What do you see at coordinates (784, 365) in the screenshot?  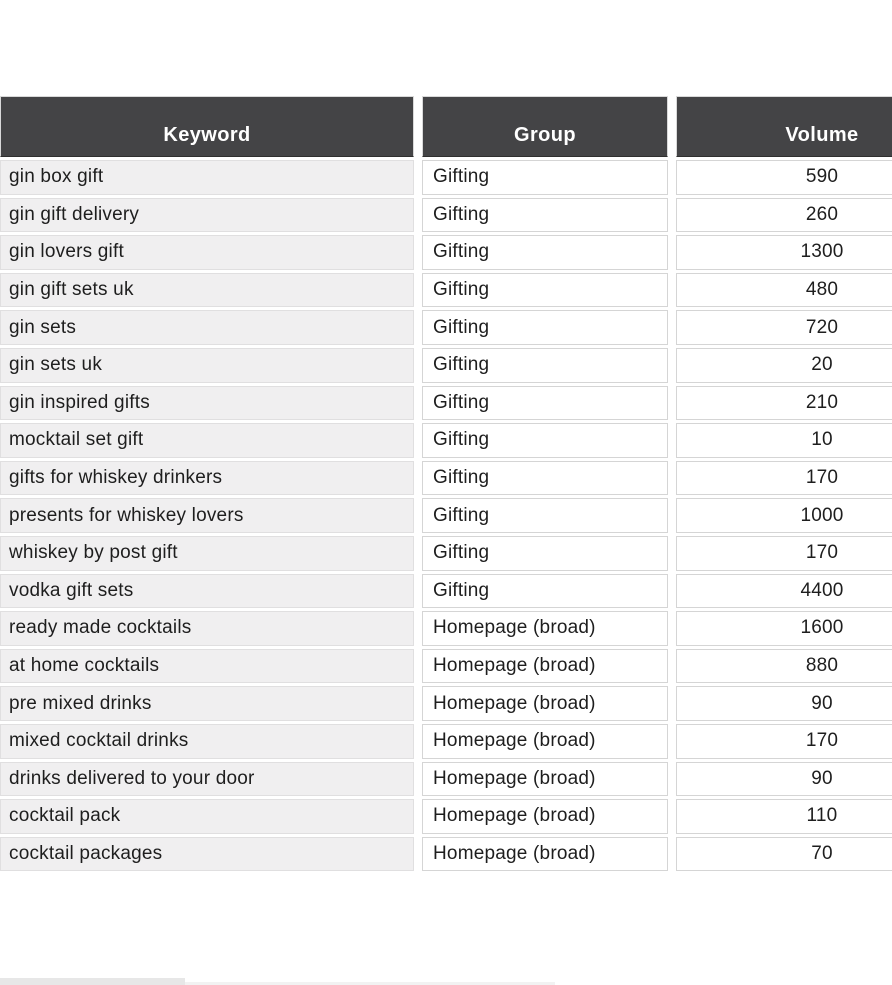 I see `volume-cell: 20` at bounding box center [784, 365].